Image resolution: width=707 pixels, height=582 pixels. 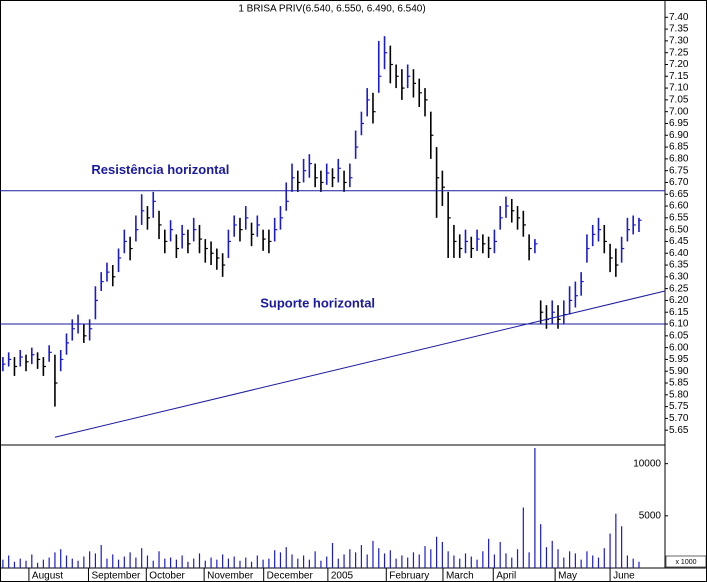 What do you see at coordinates (650, 515) in the screenshot?
I see `volume-tick-label: 5000` at bounding box center [650, 515].